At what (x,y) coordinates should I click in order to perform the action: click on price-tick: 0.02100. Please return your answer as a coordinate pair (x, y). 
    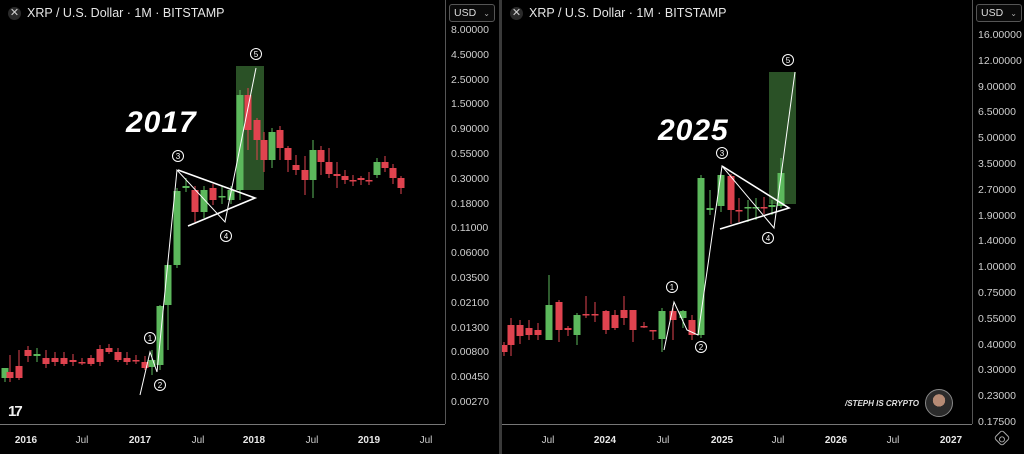
    Looking at the image, I should click on (470, 302).